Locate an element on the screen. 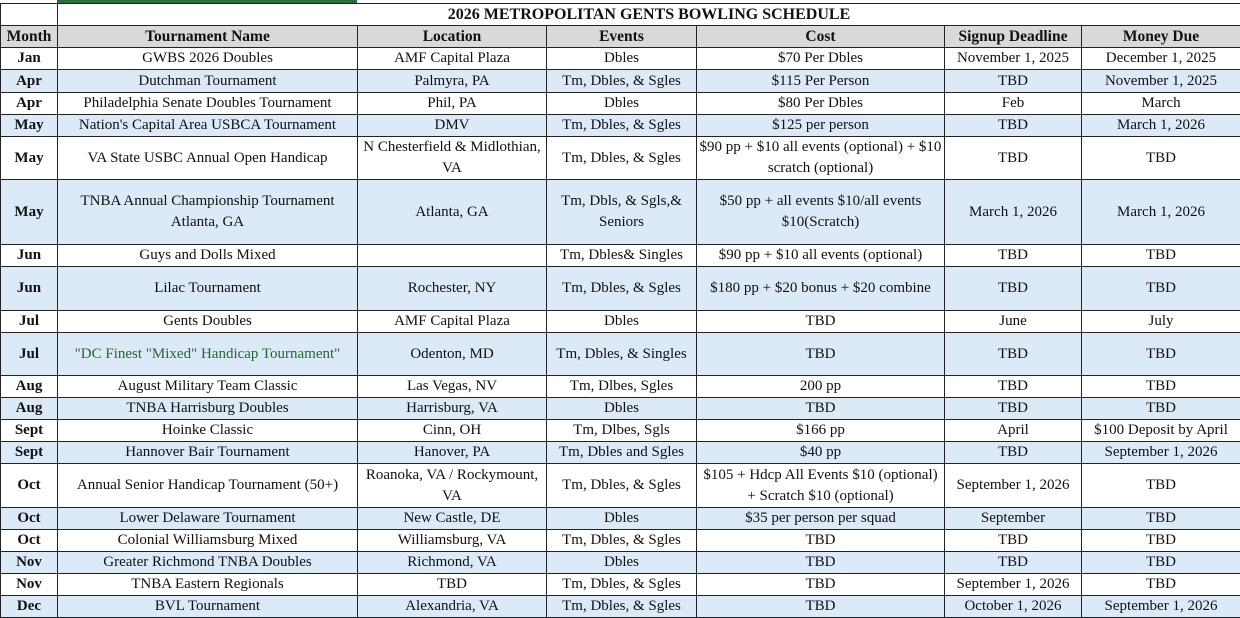  cell-money-due: July is located at coordinates (1161, 322).